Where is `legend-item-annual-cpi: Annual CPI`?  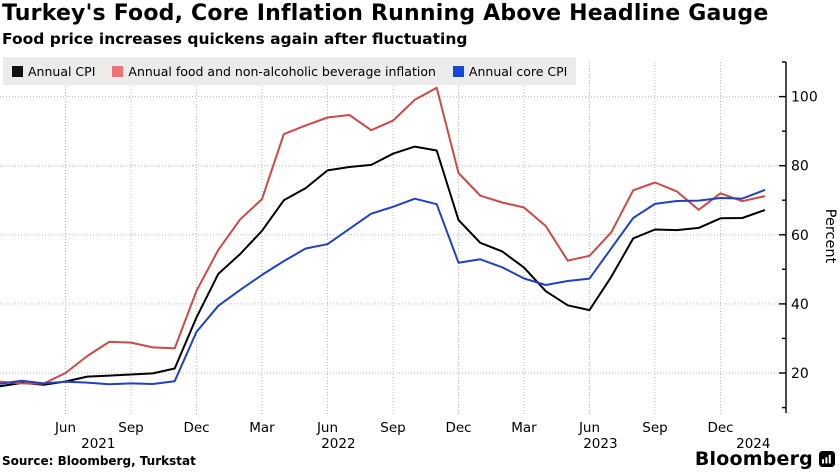 legend-item-annual-cpi: Annual CPI is located at coordinates (53, 71).